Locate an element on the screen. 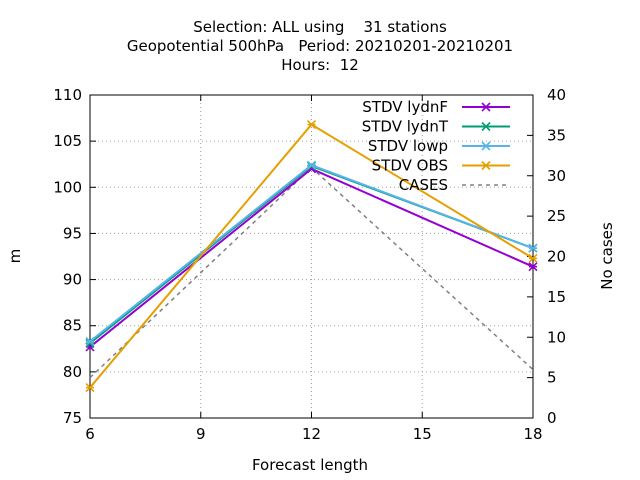 Image resolution: width=640 pixels, height=480 pixels. legend-stdv-obs-marker is located at coordinates (486, 165).